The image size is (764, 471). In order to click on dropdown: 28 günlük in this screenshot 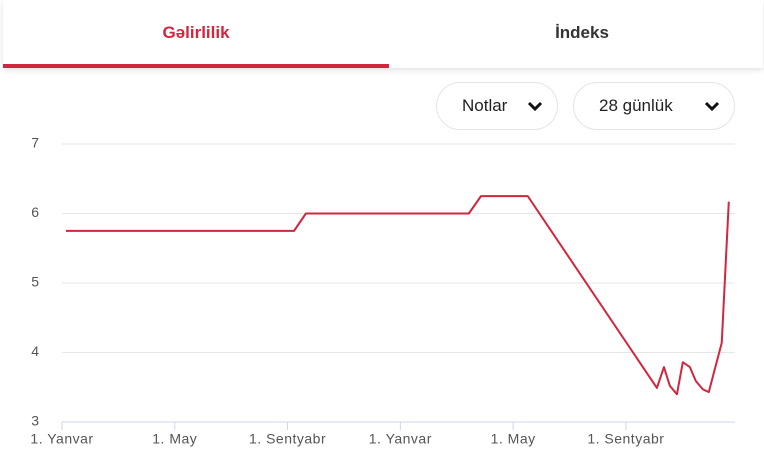, I will do `click(654, 106)`.